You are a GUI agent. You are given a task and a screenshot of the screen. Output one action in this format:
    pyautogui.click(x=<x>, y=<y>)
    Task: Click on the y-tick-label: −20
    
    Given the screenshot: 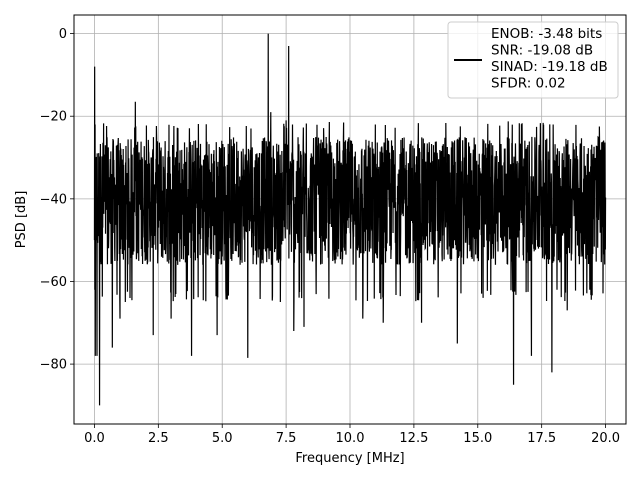 What is the action you would take?
    pyautogui.click(x=53, y=117)
    